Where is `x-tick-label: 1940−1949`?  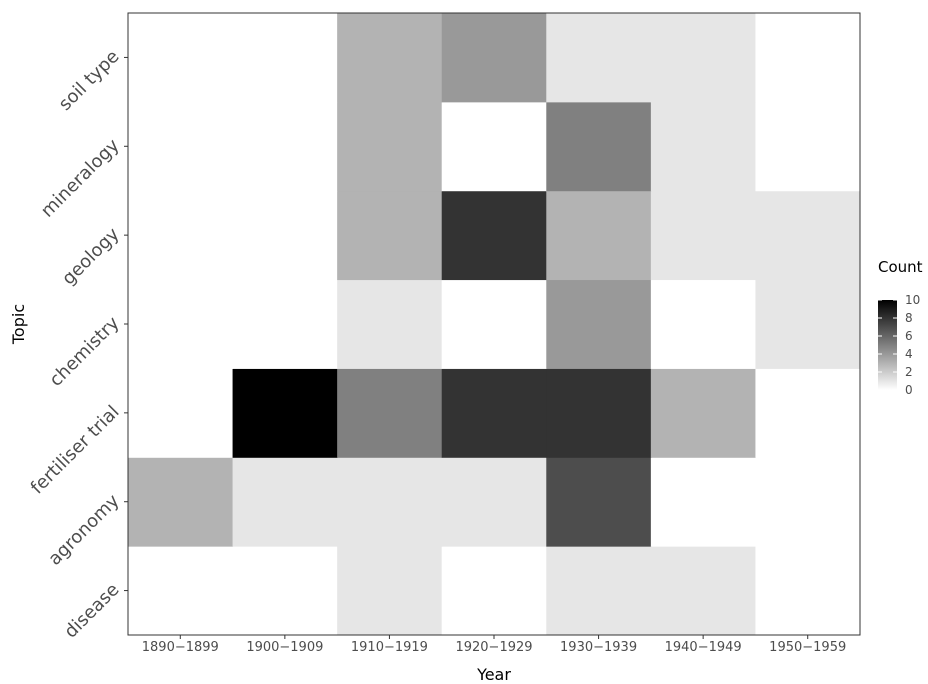 x-tick-label: 1940−1949 is located at coordinates (703, 647).